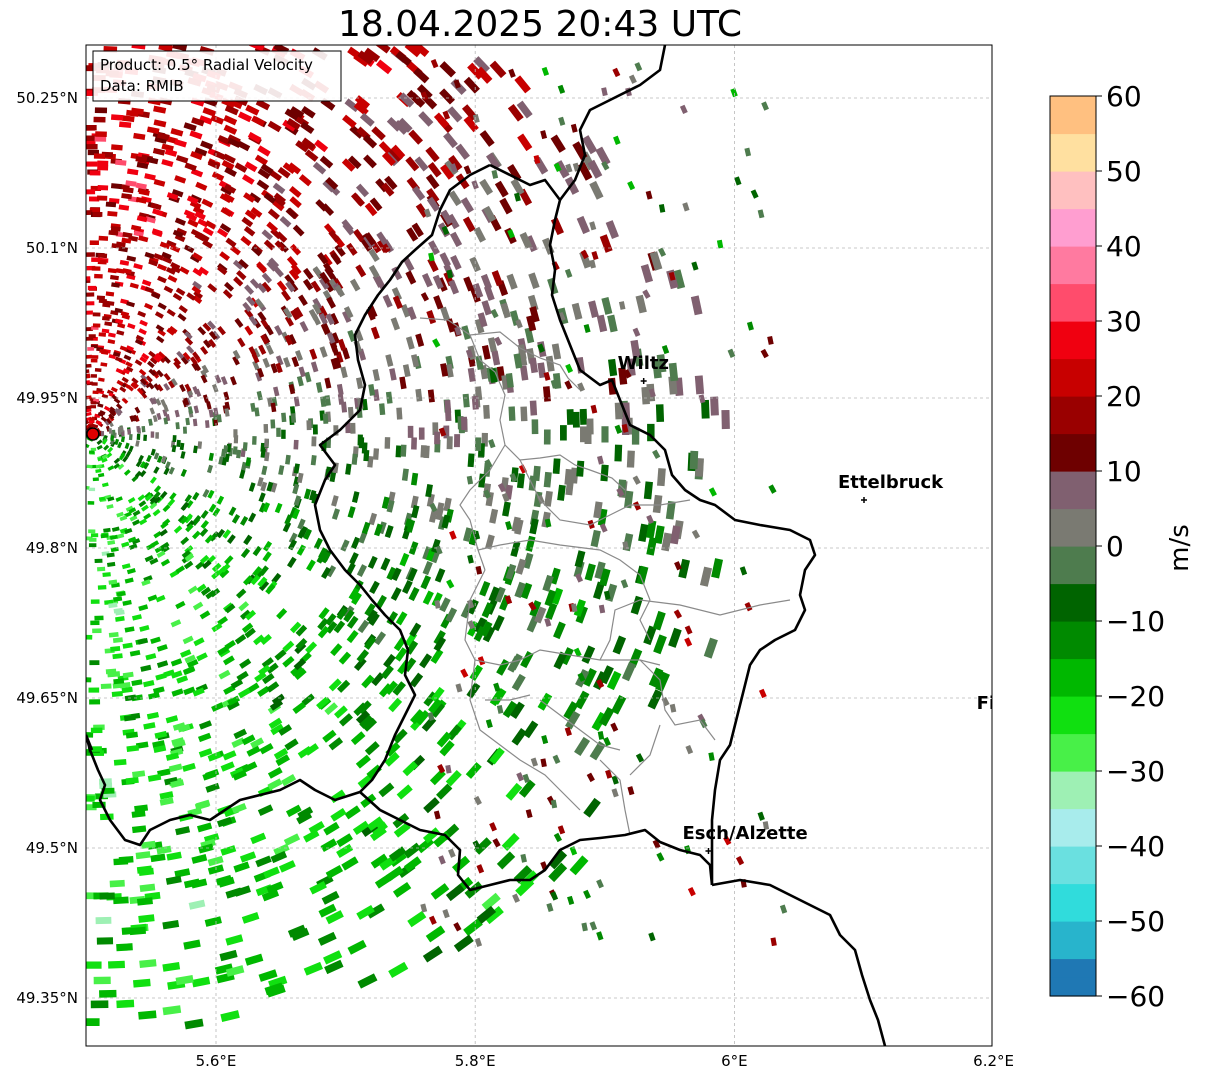 The height and width of the screenshot is (1081, 1207). Describe the element at coordinates (47, 398) in the screenshot. I see `lat-tick-label: 49.95°N` at that location.